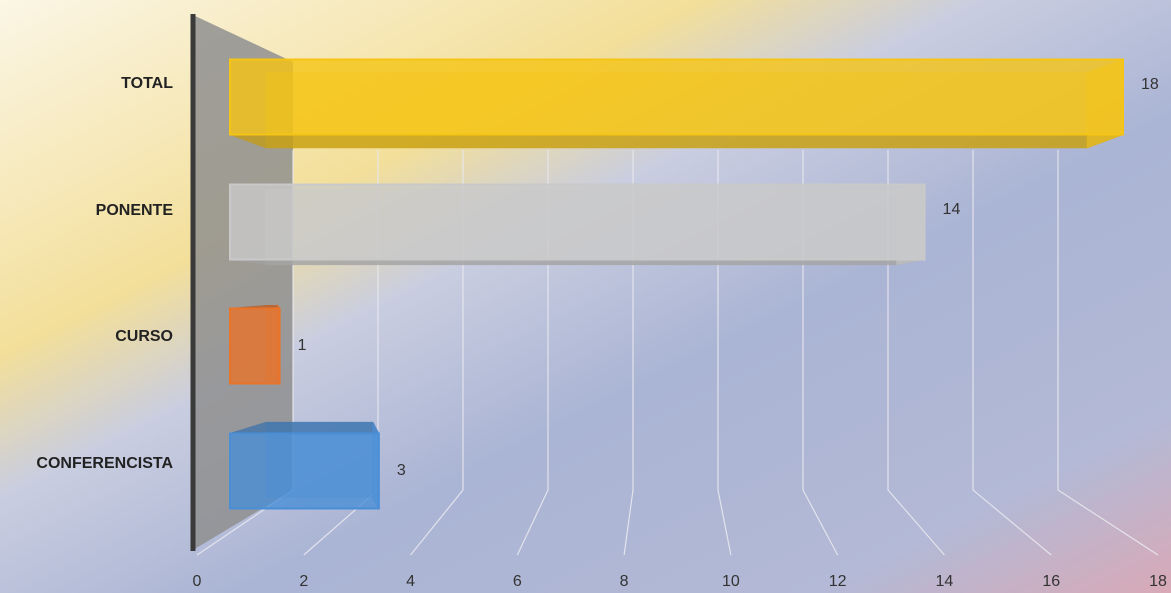 This screenshot has height=593, width=1171. Describe the element at coordinates (303, 581) in the screenshot. I see `x-tick-label: 2` at that location.